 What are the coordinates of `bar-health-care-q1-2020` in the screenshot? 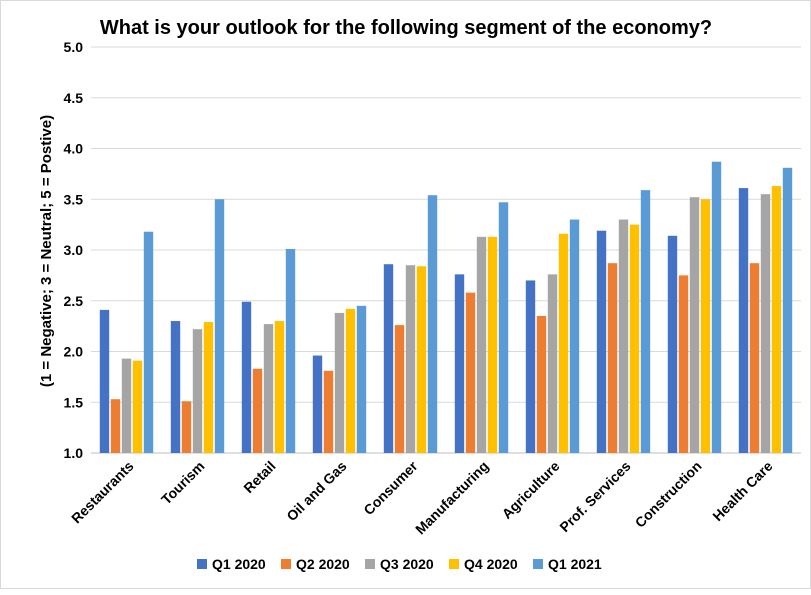 It's located at (743, 320).